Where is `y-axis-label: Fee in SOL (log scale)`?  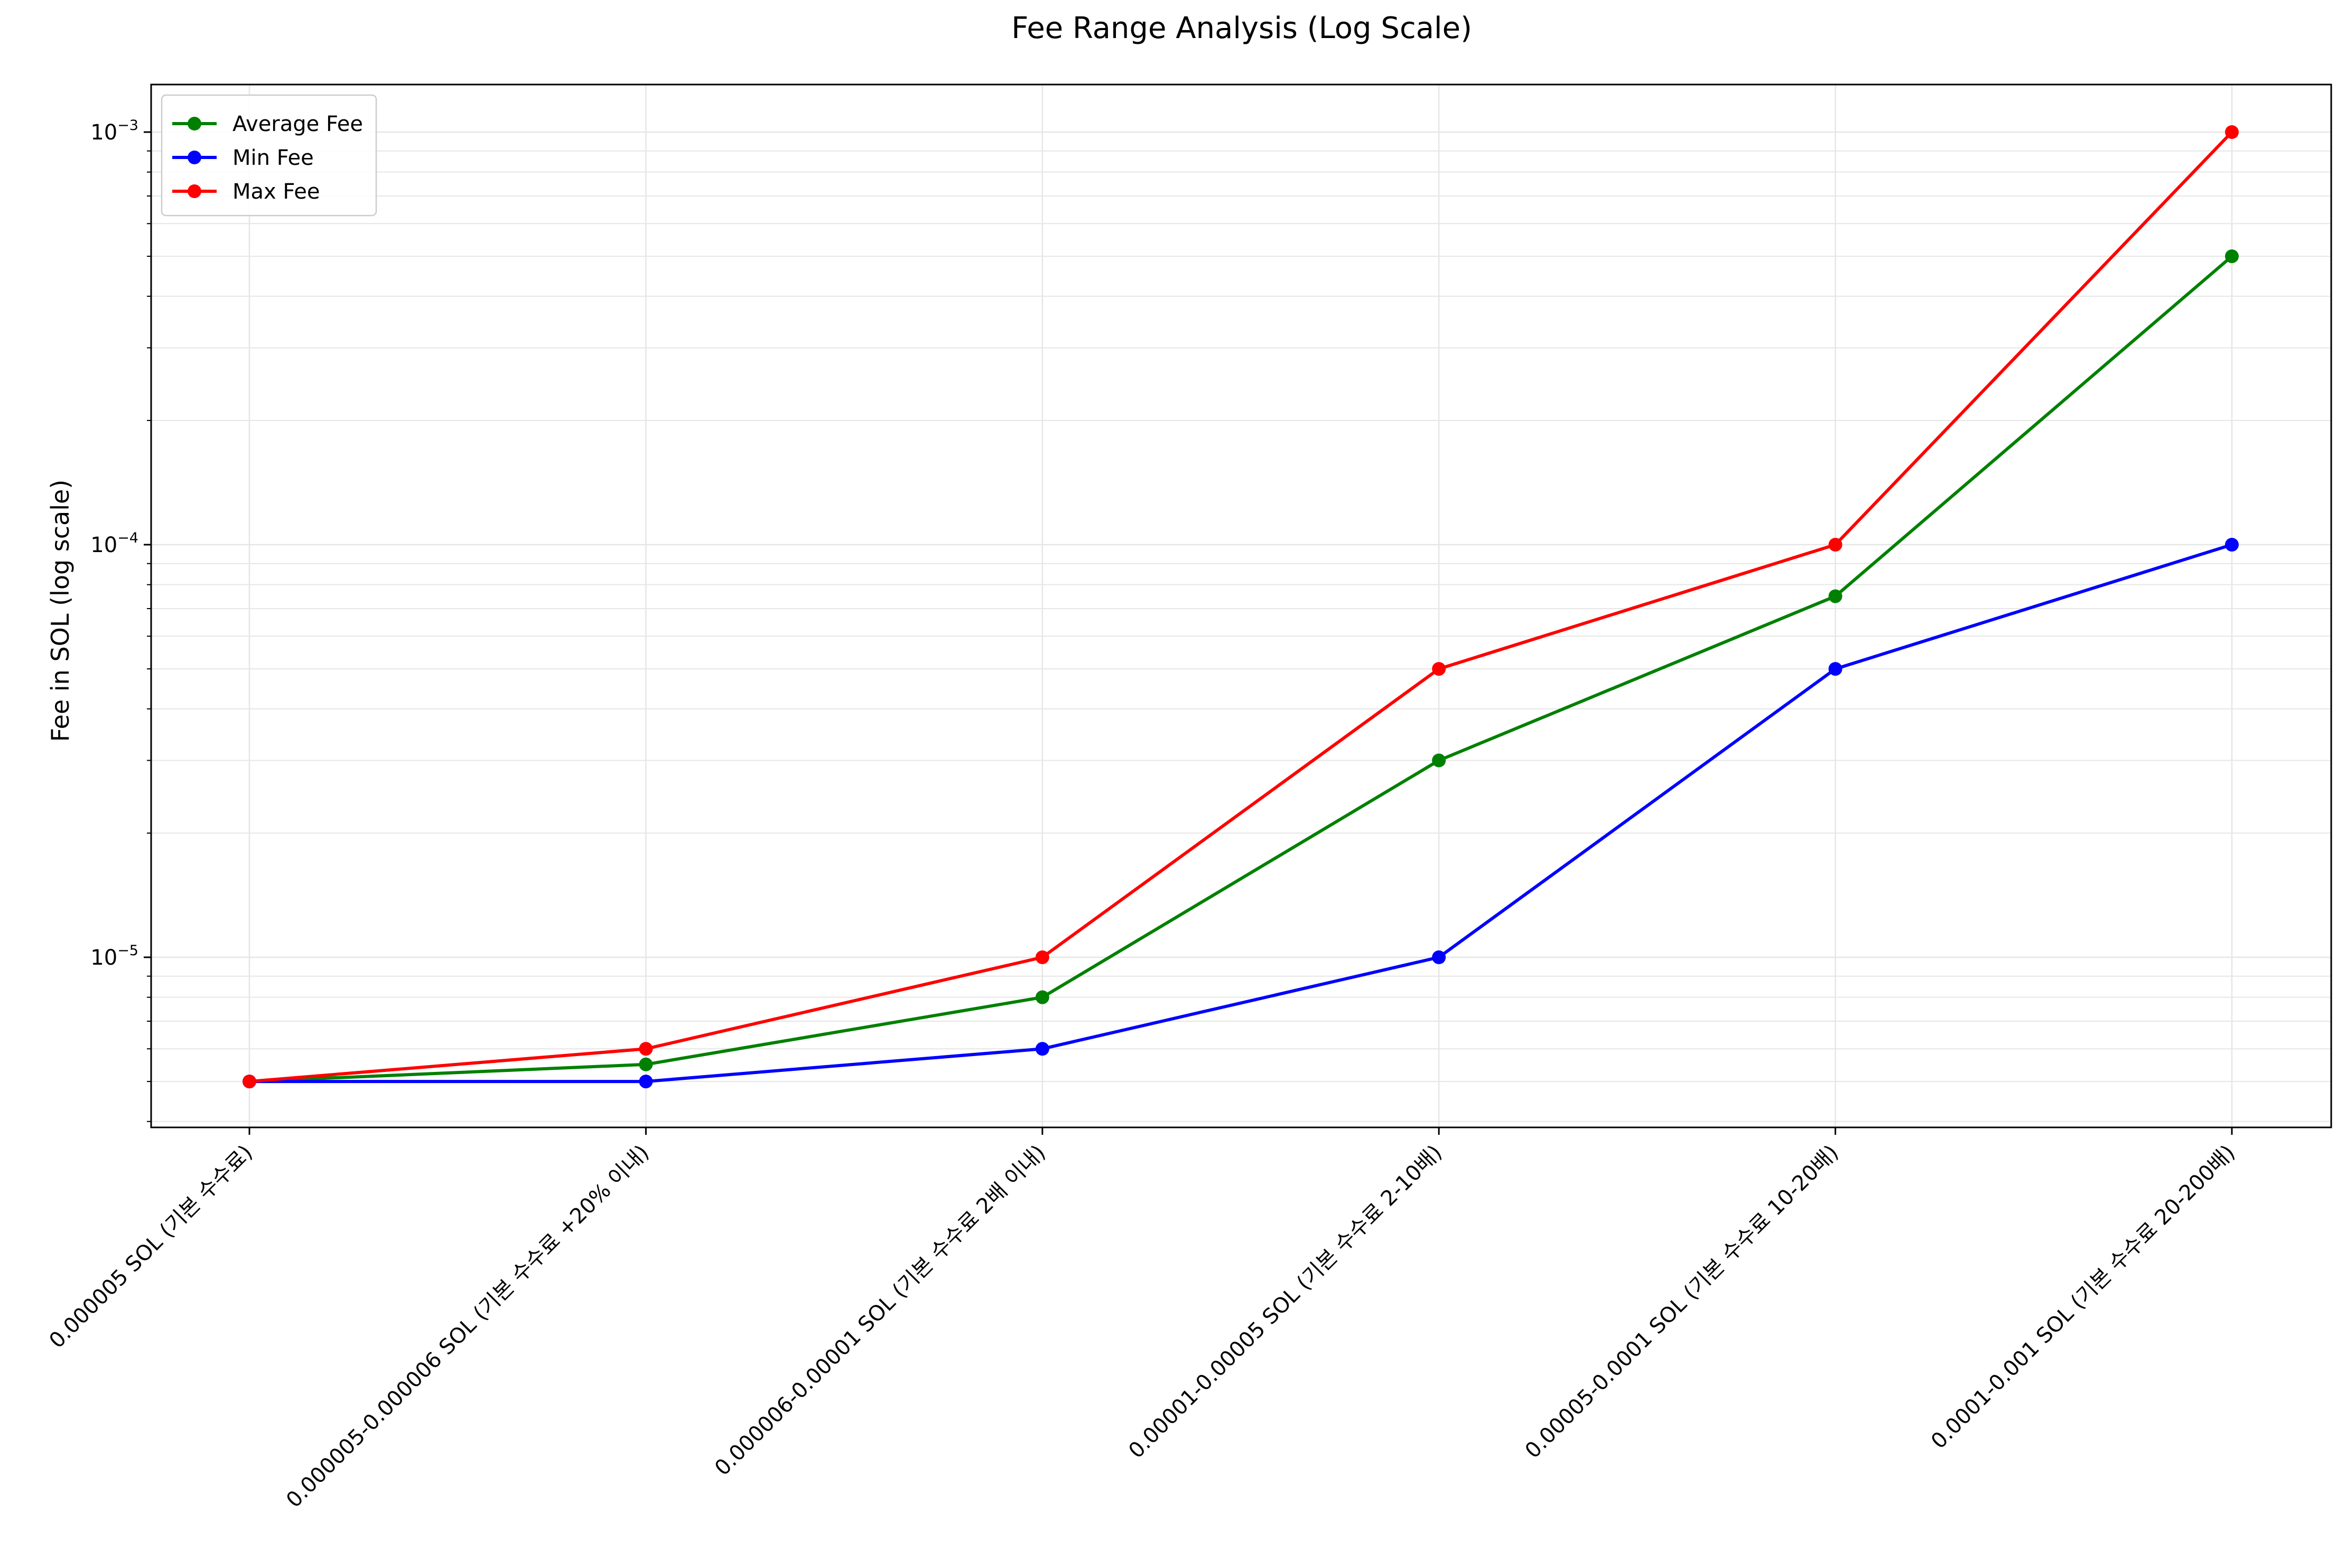
y-axis-label: Fee in SOL (log scale) is located at coordinates (60, 611).